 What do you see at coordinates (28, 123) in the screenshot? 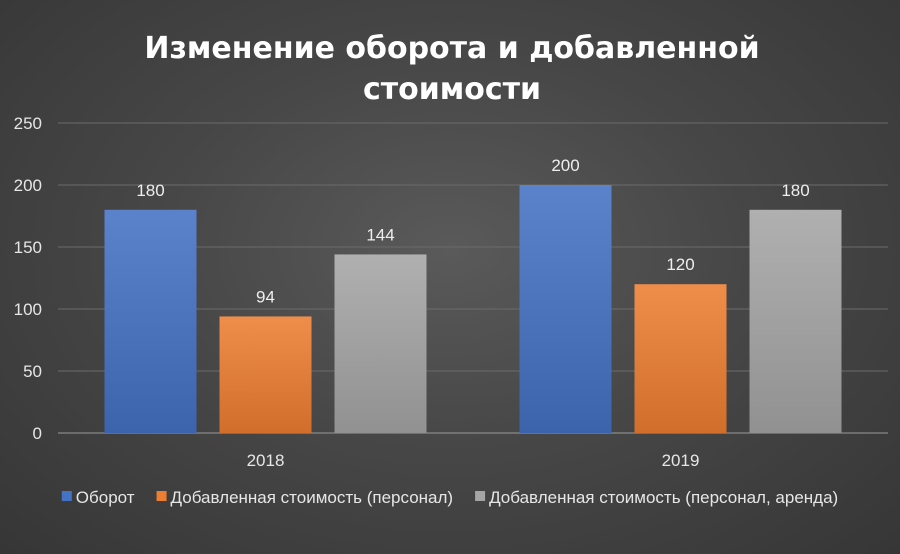
I see `y-tick-label: 250` at bounding box center [28, 123].